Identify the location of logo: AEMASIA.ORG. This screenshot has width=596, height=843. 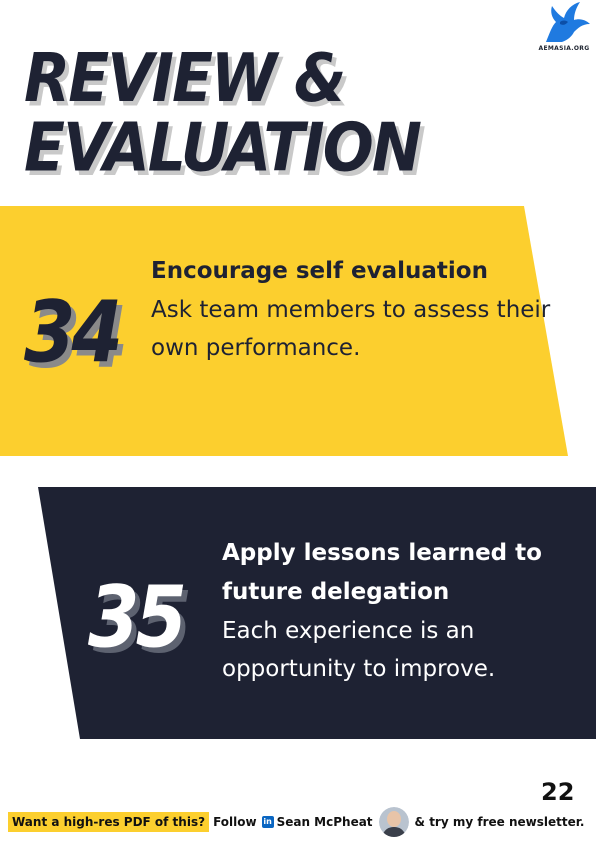
(564, 30).